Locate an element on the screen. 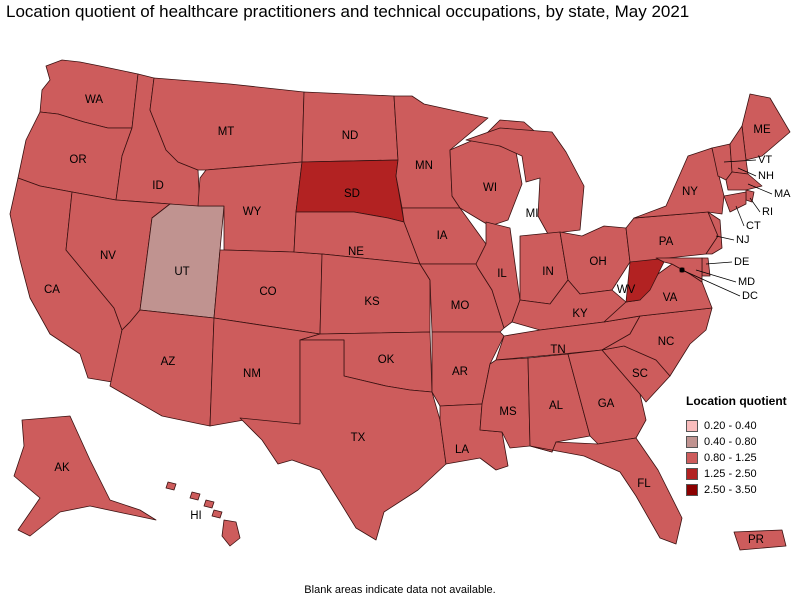 The image size is (800, 600). state-label-va: VA is located at coordinates (670, 298).